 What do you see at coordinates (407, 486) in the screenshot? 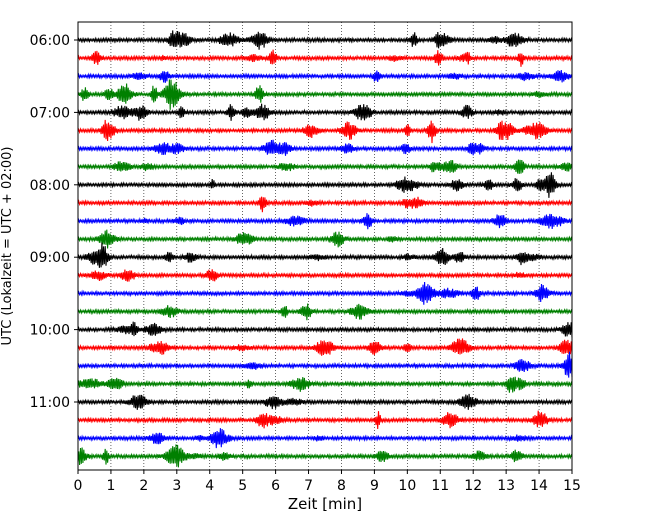
I see `x-tick-label: 10` at bounding box center [407, 486].